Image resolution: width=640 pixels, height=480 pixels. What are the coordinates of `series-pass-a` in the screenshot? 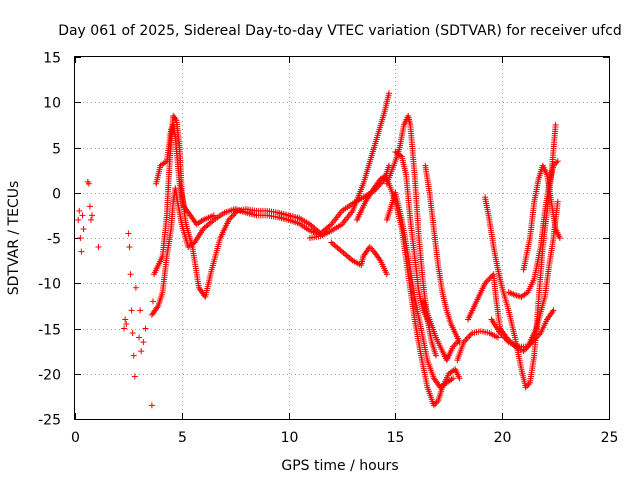 It's located at (236, 251).